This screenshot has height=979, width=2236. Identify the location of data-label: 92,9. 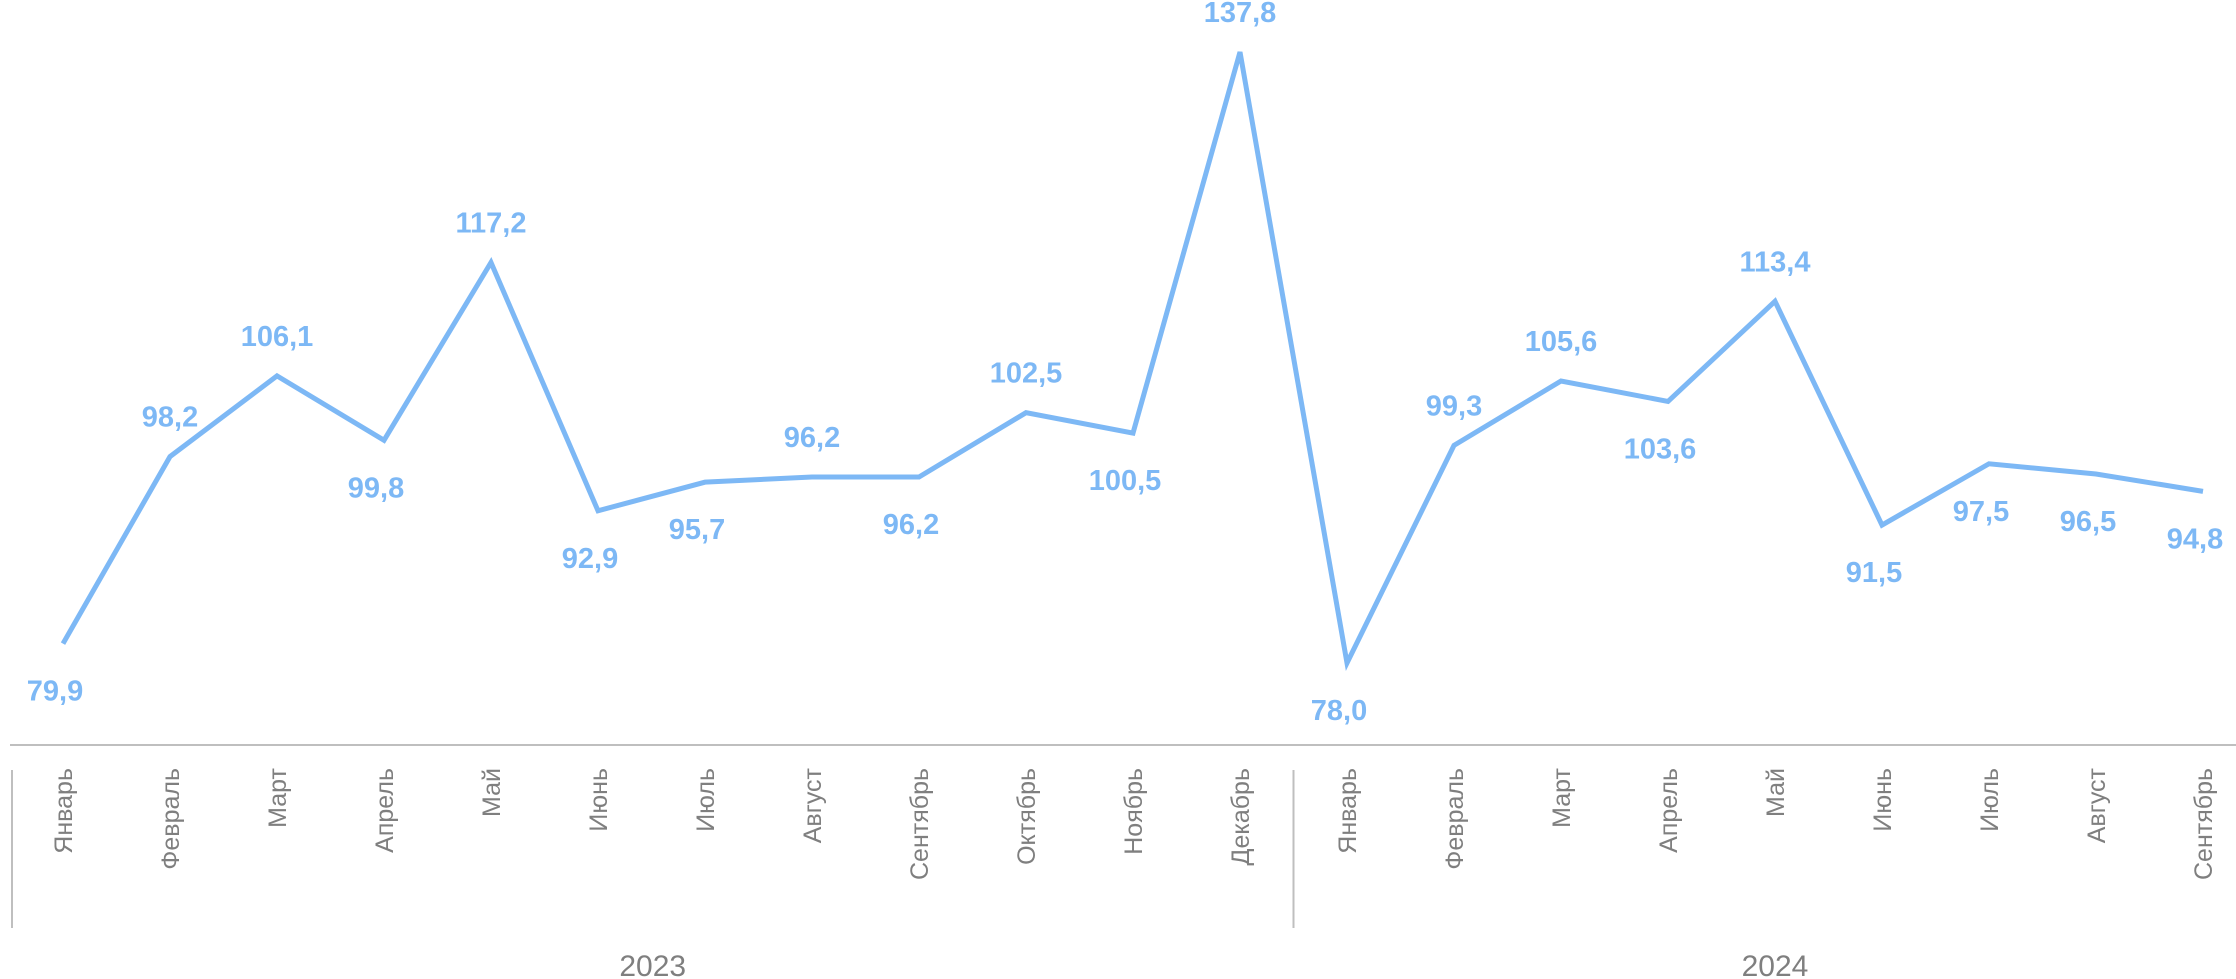
(590, 559).